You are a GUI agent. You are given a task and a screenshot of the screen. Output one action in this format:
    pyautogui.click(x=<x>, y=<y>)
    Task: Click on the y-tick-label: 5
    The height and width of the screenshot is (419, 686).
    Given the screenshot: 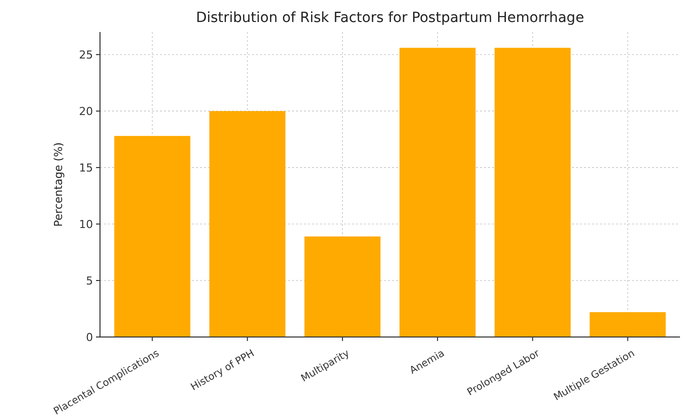 What is the action you would take?
    pyautogui.click(x=89, y=281)
    